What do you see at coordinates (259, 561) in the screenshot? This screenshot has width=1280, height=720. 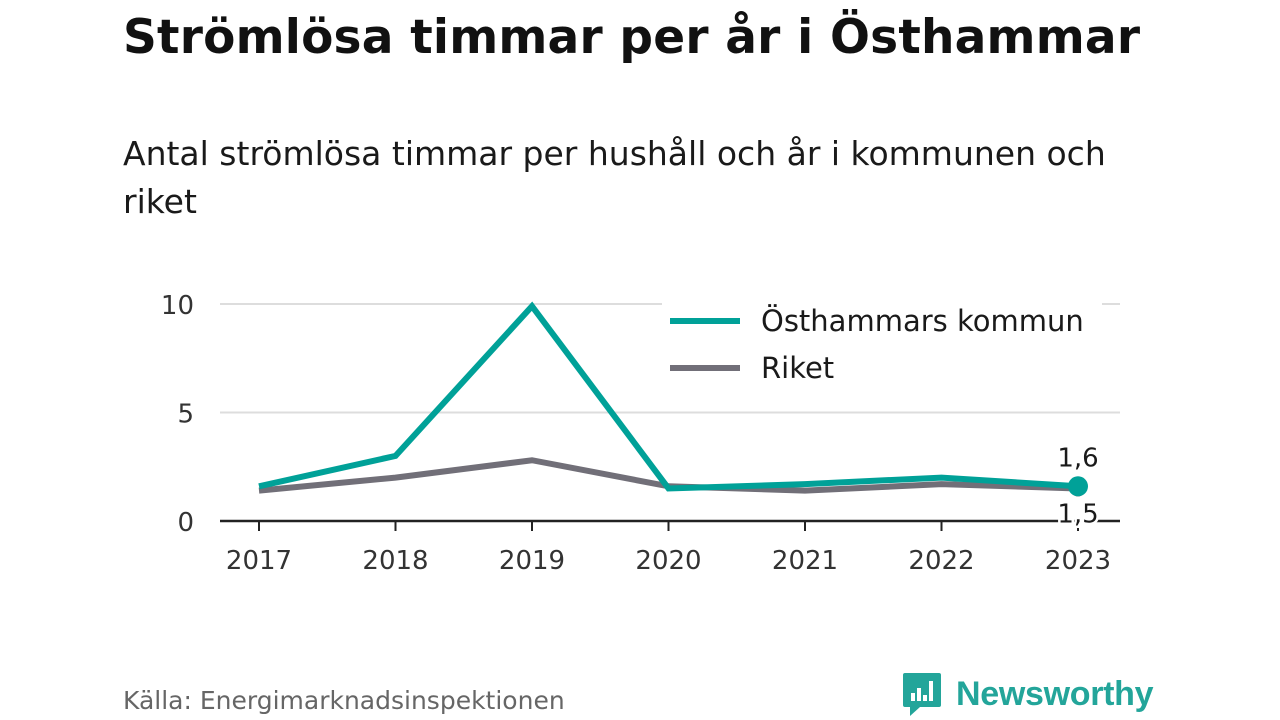 I see `x-tick-label: 2017` at bounding box center [259, 561].